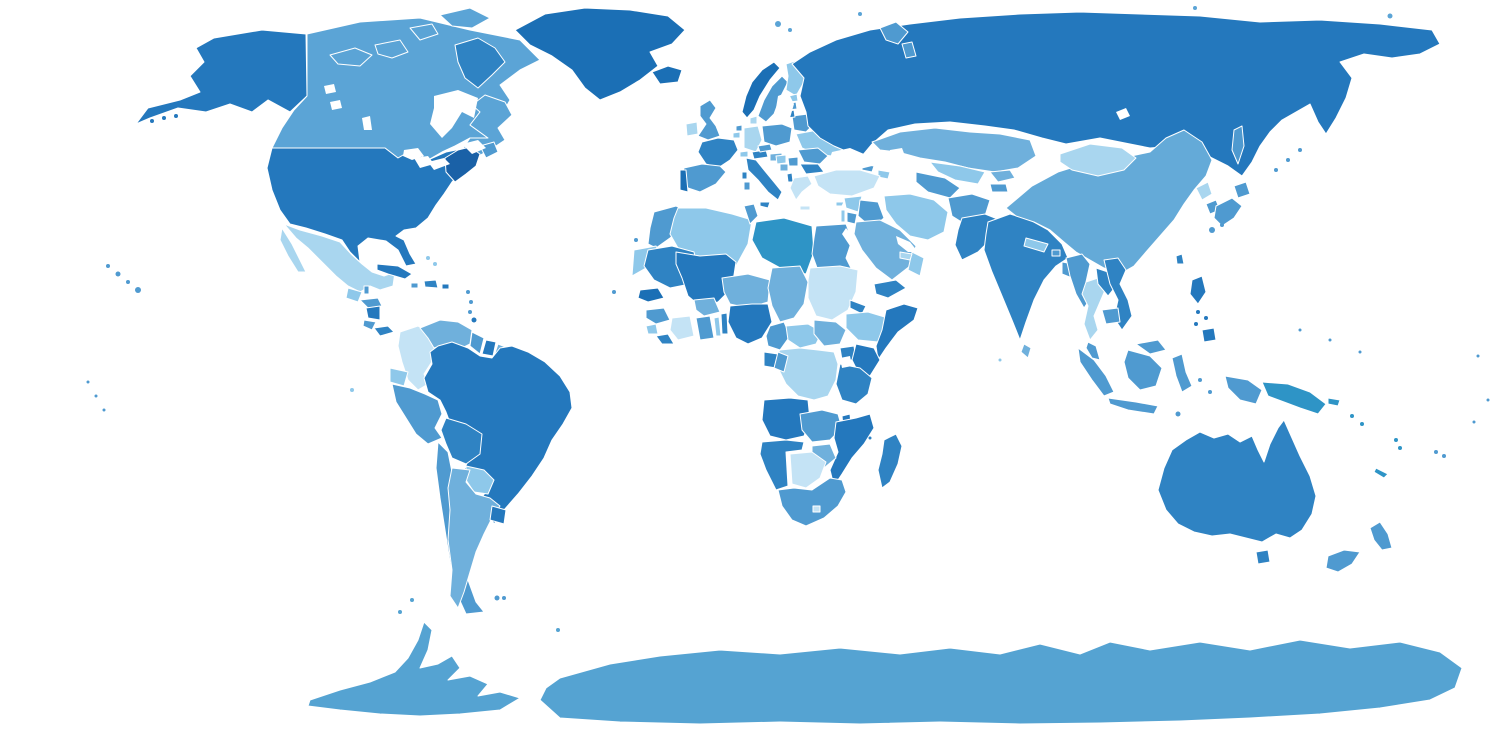  What do you see at coordinates (750, 324) in the screenshot?
I see `region-nigeria` at bounding box center [750, 324].